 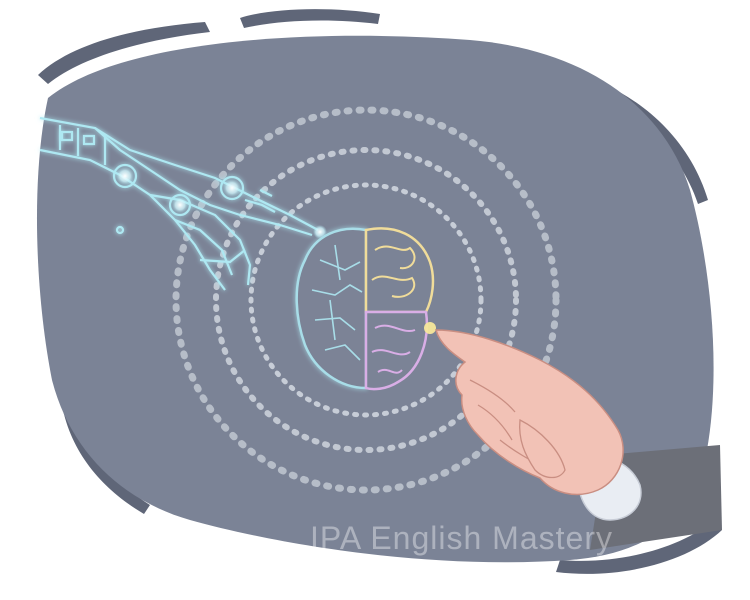 I want to click on touch-point, so click(x=430, y=328).